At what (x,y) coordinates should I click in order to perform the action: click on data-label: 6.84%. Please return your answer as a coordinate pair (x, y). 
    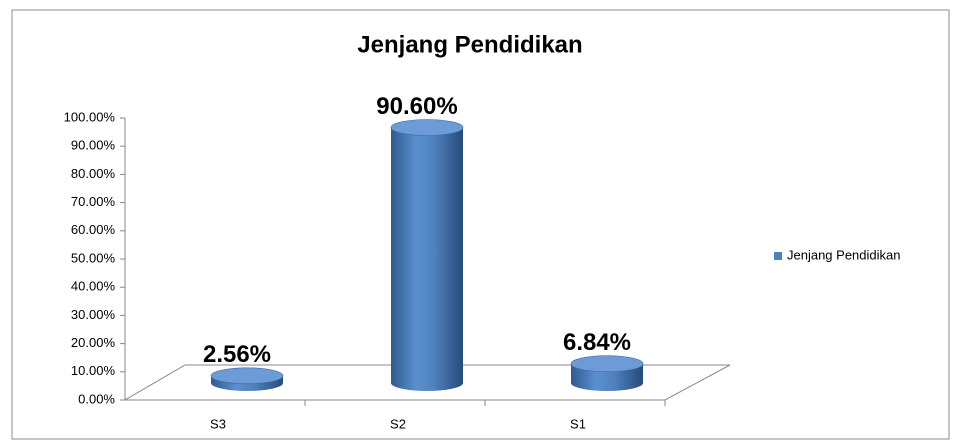
    Looking at the image, I should click on (597, 342).